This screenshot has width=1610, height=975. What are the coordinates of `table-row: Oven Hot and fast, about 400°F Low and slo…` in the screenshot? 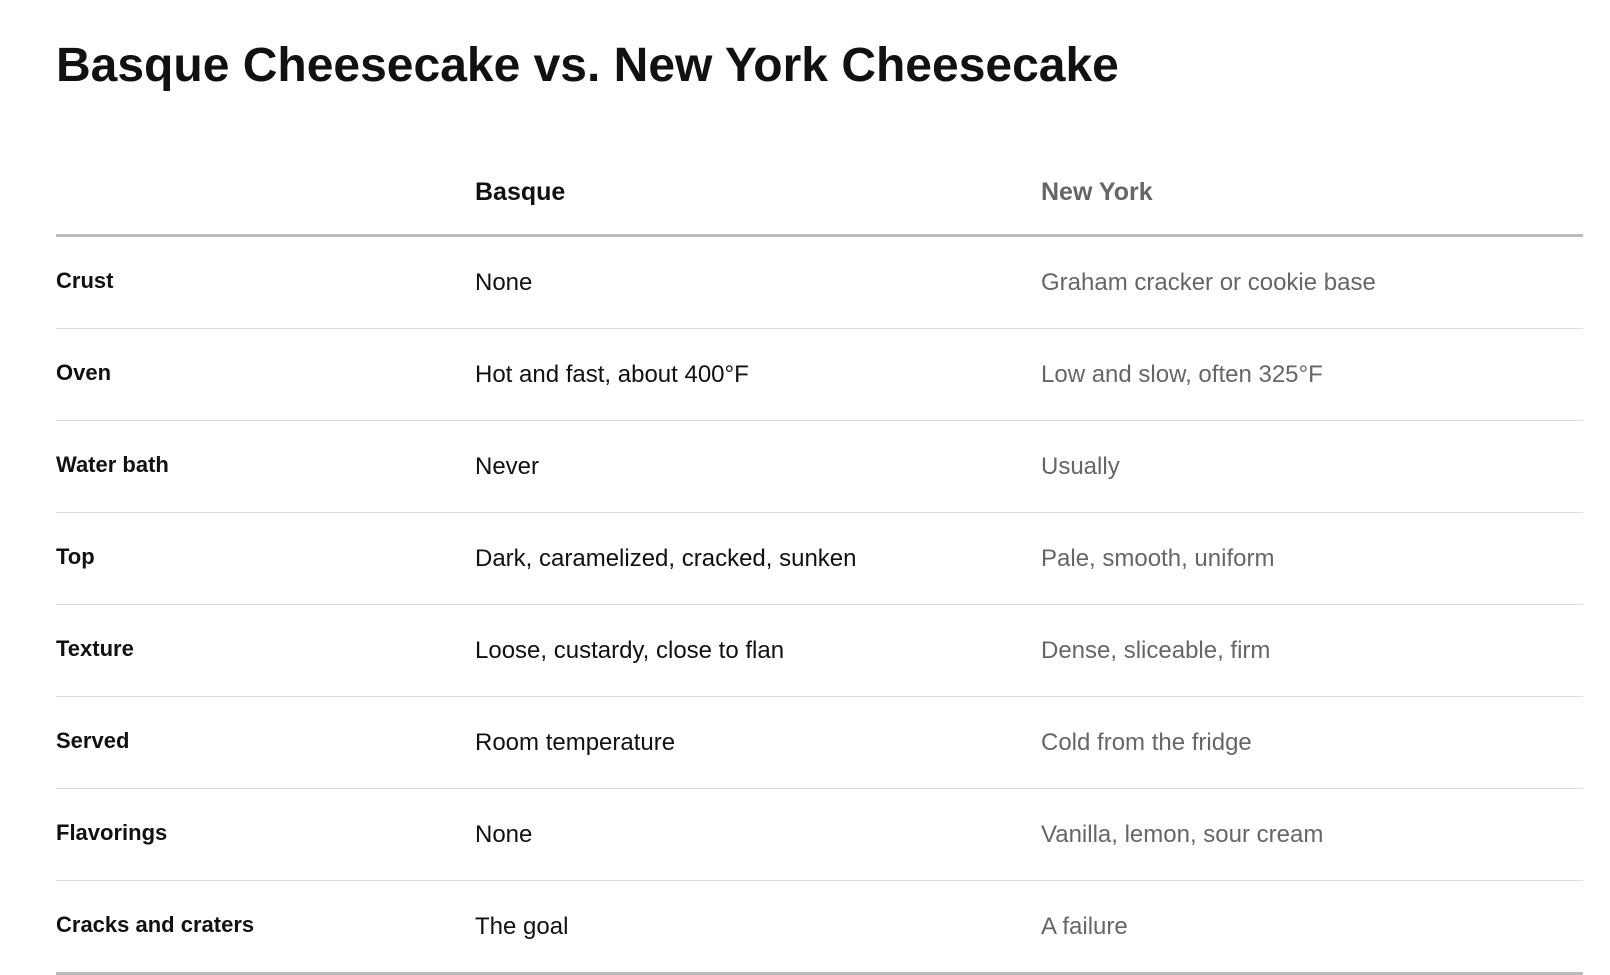 It's located at (819, 374).